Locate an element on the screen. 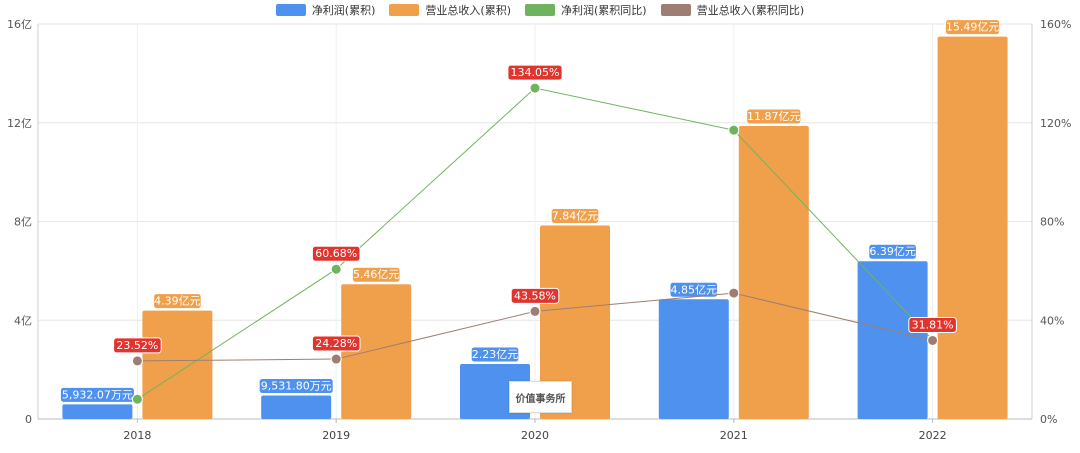  bar-data-label: 4.85亿元 is located at coordinates (694, 289).